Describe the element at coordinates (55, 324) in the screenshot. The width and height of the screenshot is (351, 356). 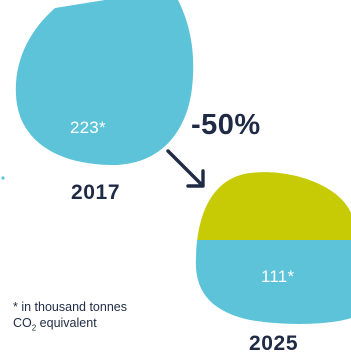
I see `footnote-line-2: CO2 equivalent` at that location.